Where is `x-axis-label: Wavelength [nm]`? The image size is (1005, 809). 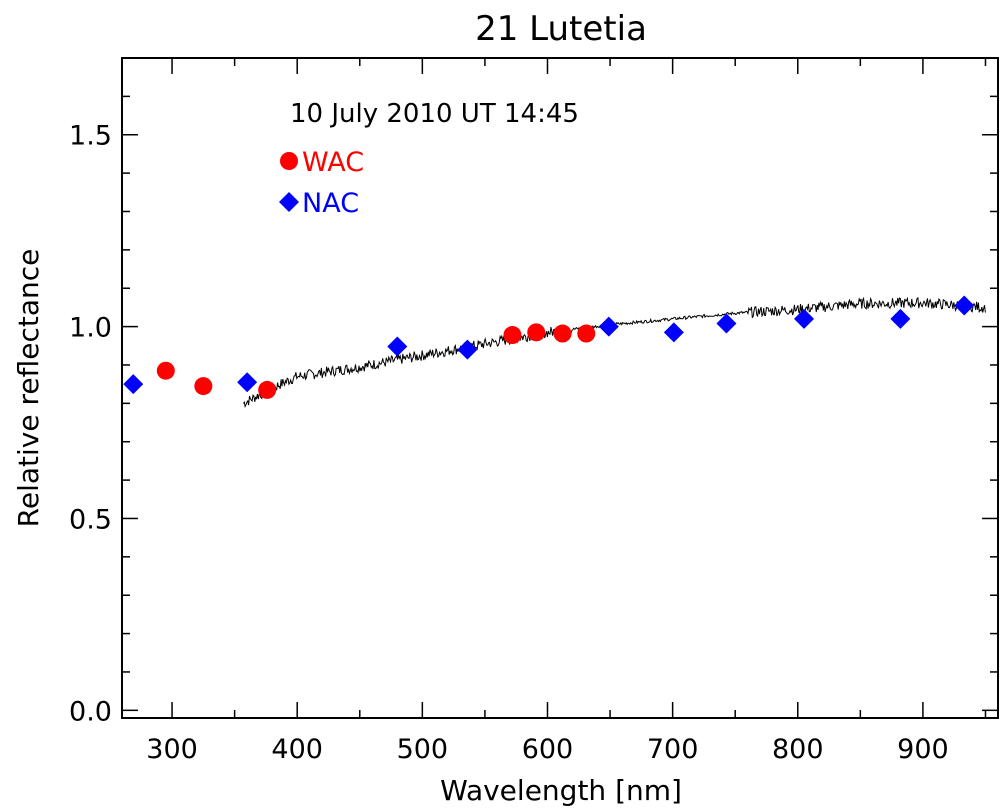 x-axis-label: Wavelength [nm] is located at coordinates (561, 790).